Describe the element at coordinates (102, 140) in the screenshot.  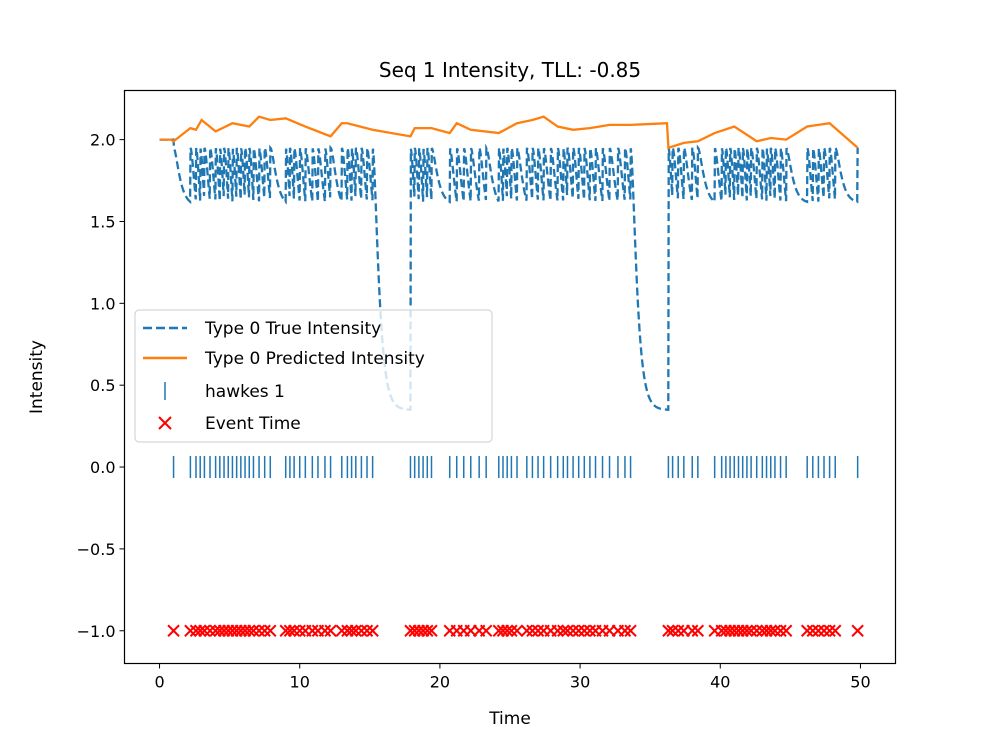
I see `y-tick-label: 2.0` at that location.